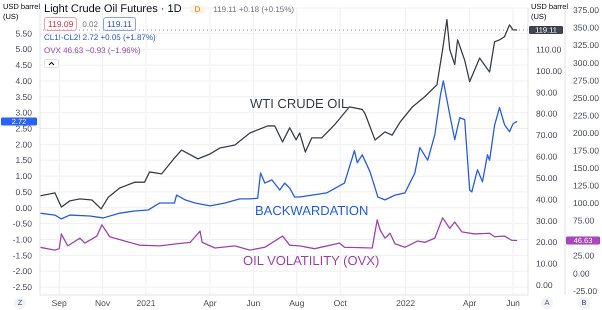 The image size is (602, 310). What do you see at coordinates (23, 191) in the screenshot?
I see `y-tick-label: 0.50` at bounding box center [23, 191].